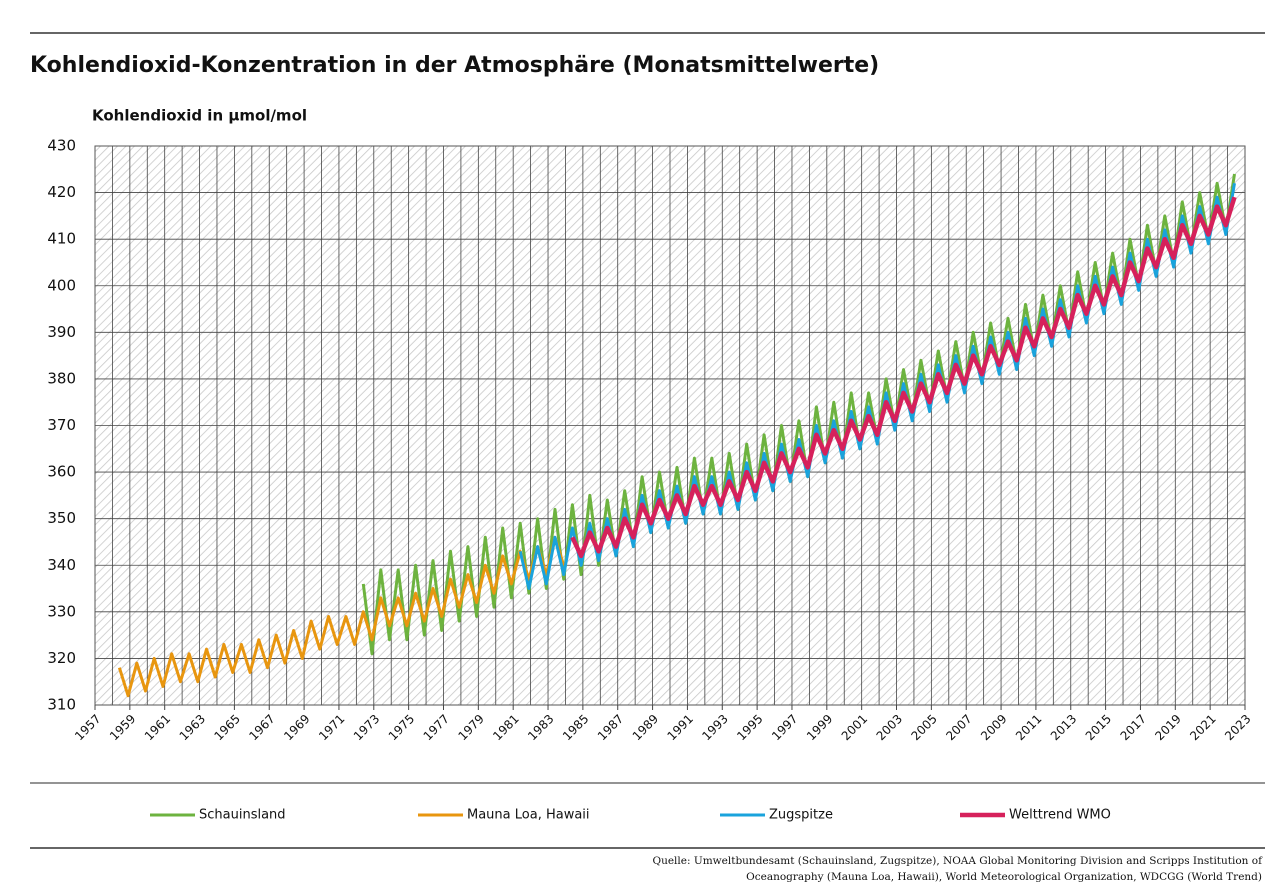  I want to click on x-tick-label: 1981, so click(505, 727).